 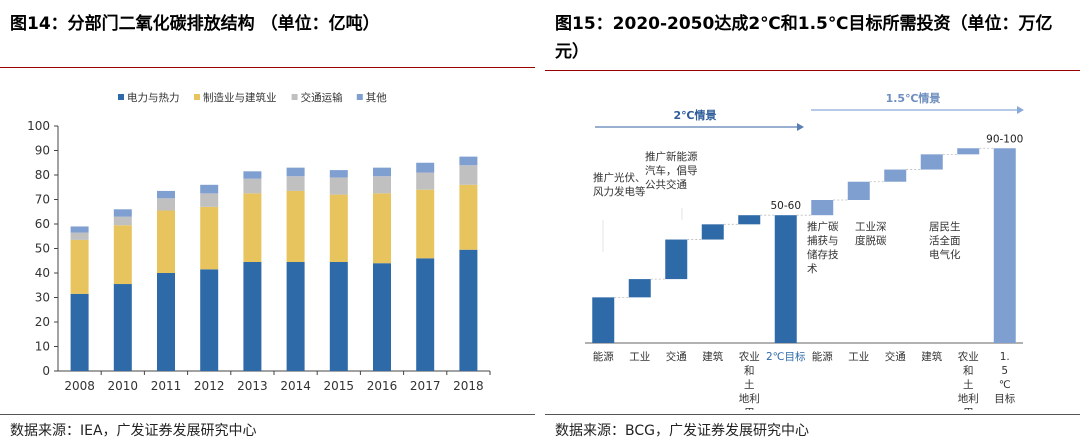 I want to click on bar-segment-2014-s2, so click(x=295, y=226).